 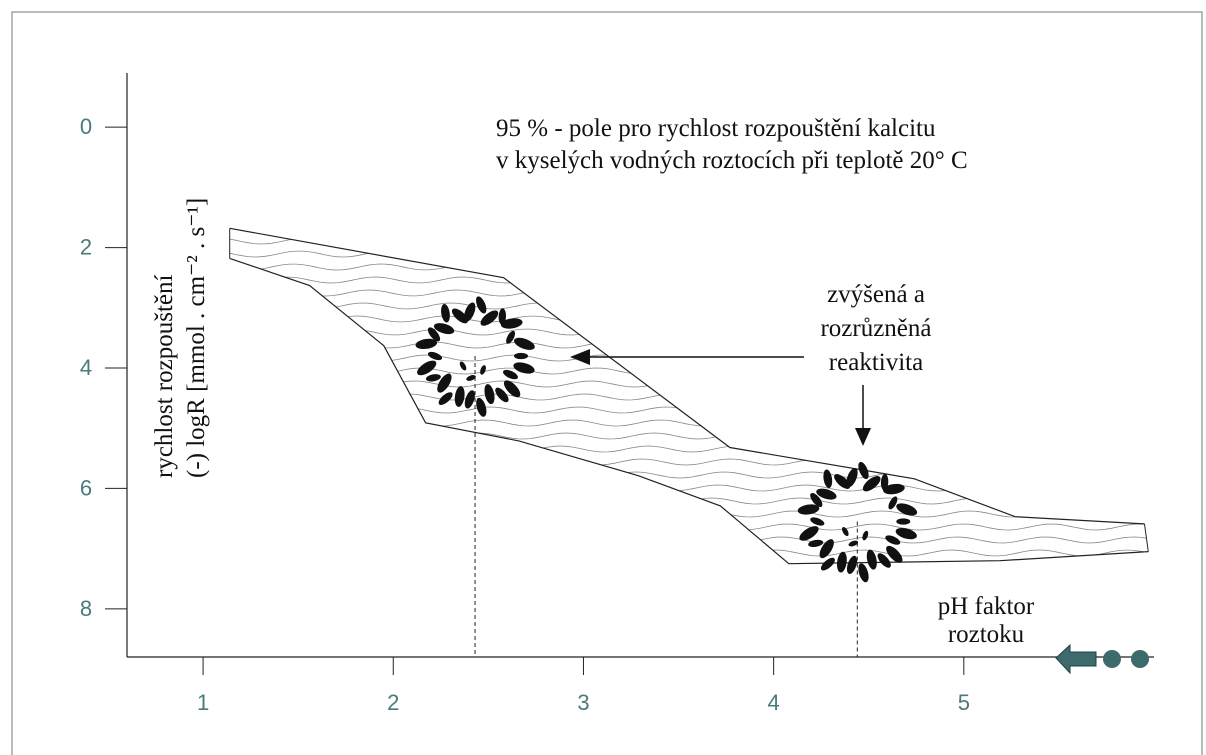 What do you see at coordinates (876, 362) in the screenshot?
I see `annotation: reaktivita` at bounding box center [876, 362].